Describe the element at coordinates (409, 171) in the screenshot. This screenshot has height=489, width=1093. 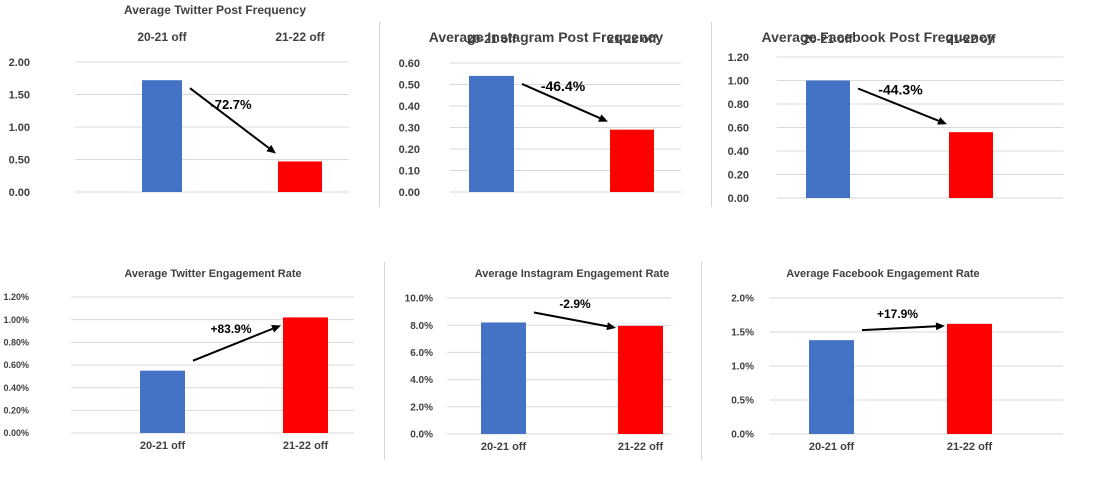
I see `y-tick-label: 0.10` at that location.